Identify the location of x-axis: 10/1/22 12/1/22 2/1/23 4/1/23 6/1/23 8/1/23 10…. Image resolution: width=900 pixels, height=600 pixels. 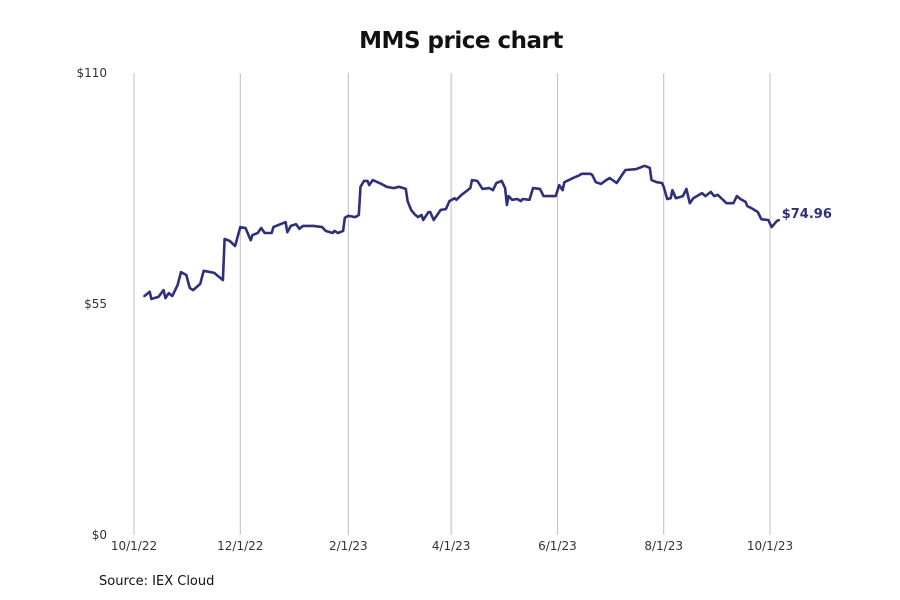
(452, 546).